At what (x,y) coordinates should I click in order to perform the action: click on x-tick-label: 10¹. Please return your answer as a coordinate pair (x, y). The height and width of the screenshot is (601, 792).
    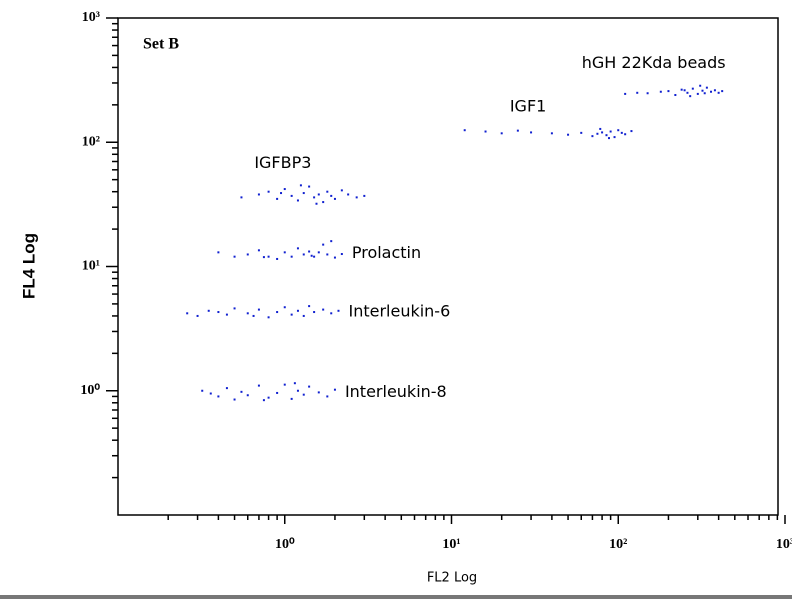
    Looking at the image, I should click on (451, 544).